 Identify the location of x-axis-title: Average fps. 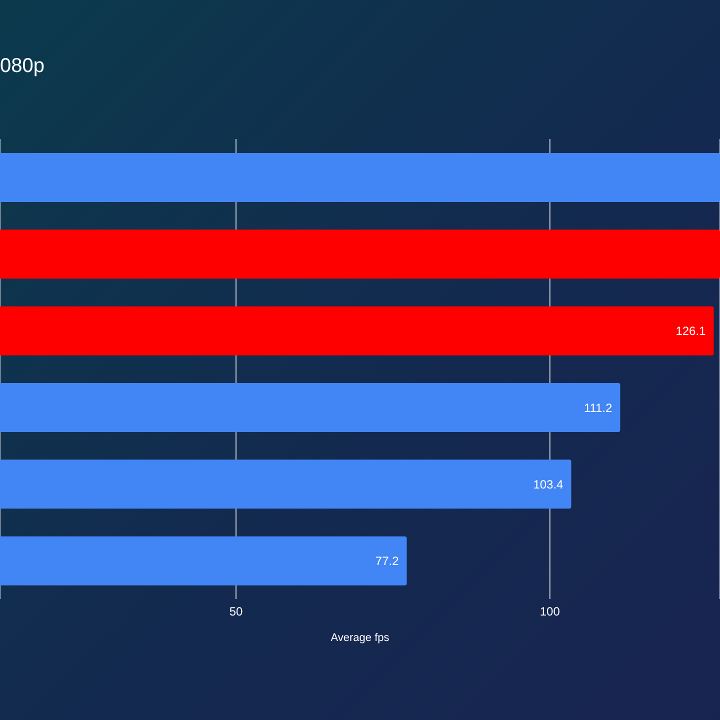
(360, 638).